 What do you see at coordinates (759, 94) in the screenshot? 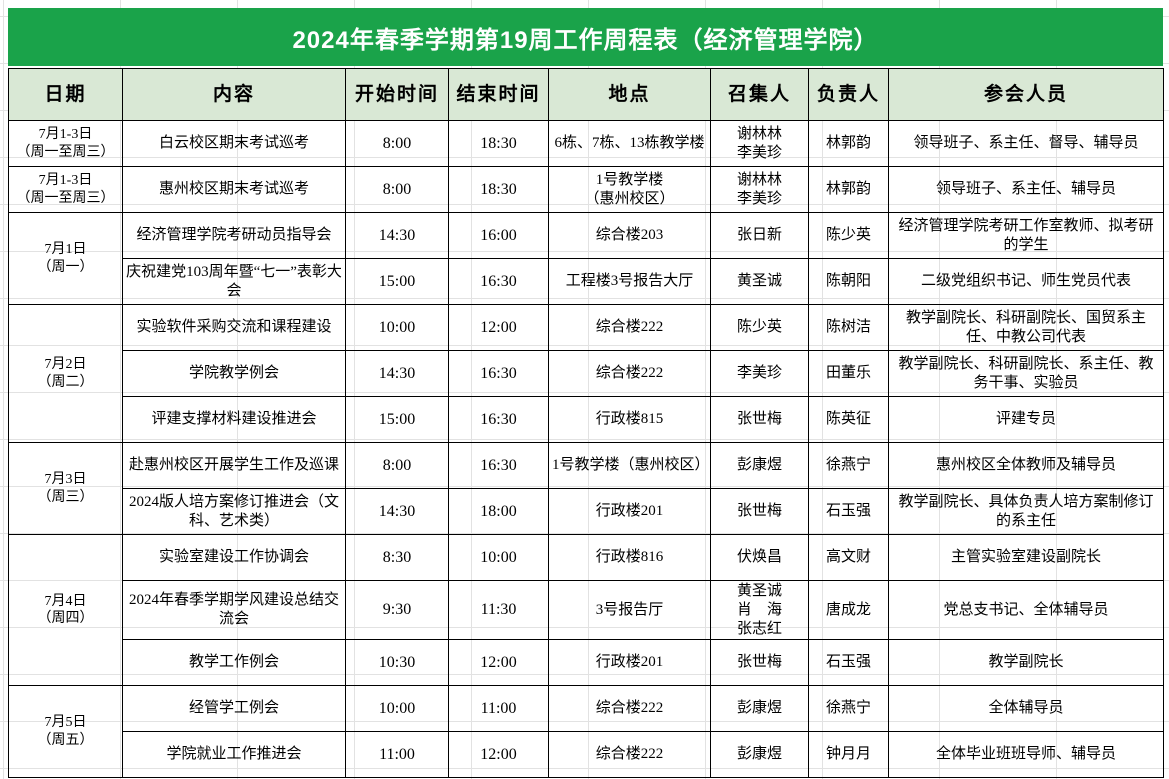
I see `column-header-convener: 召集人` at bounding box center [759, 94].